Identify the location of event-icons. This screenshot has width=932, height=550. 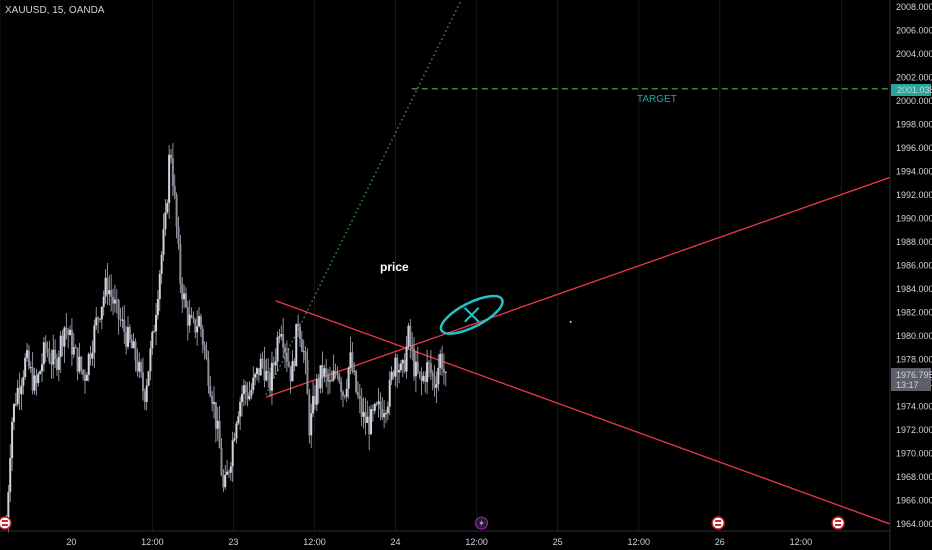
(422, 523).